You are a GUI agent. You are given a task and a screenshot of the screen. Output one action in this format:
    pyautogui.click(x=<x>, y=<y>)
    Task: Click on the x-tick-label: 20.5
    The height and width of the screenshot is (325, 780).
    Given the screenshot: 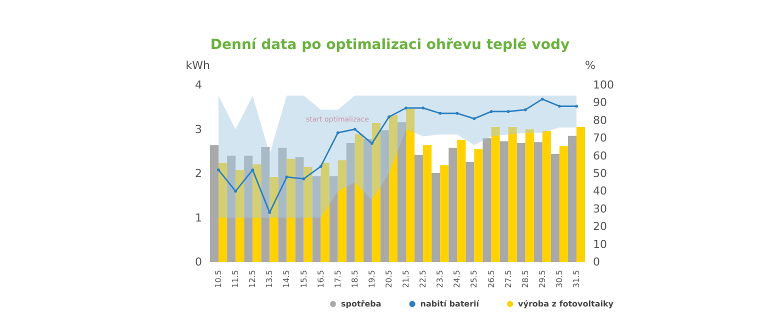 What is the action you would take?
    pyautogui.click(x=389, y=279)
    